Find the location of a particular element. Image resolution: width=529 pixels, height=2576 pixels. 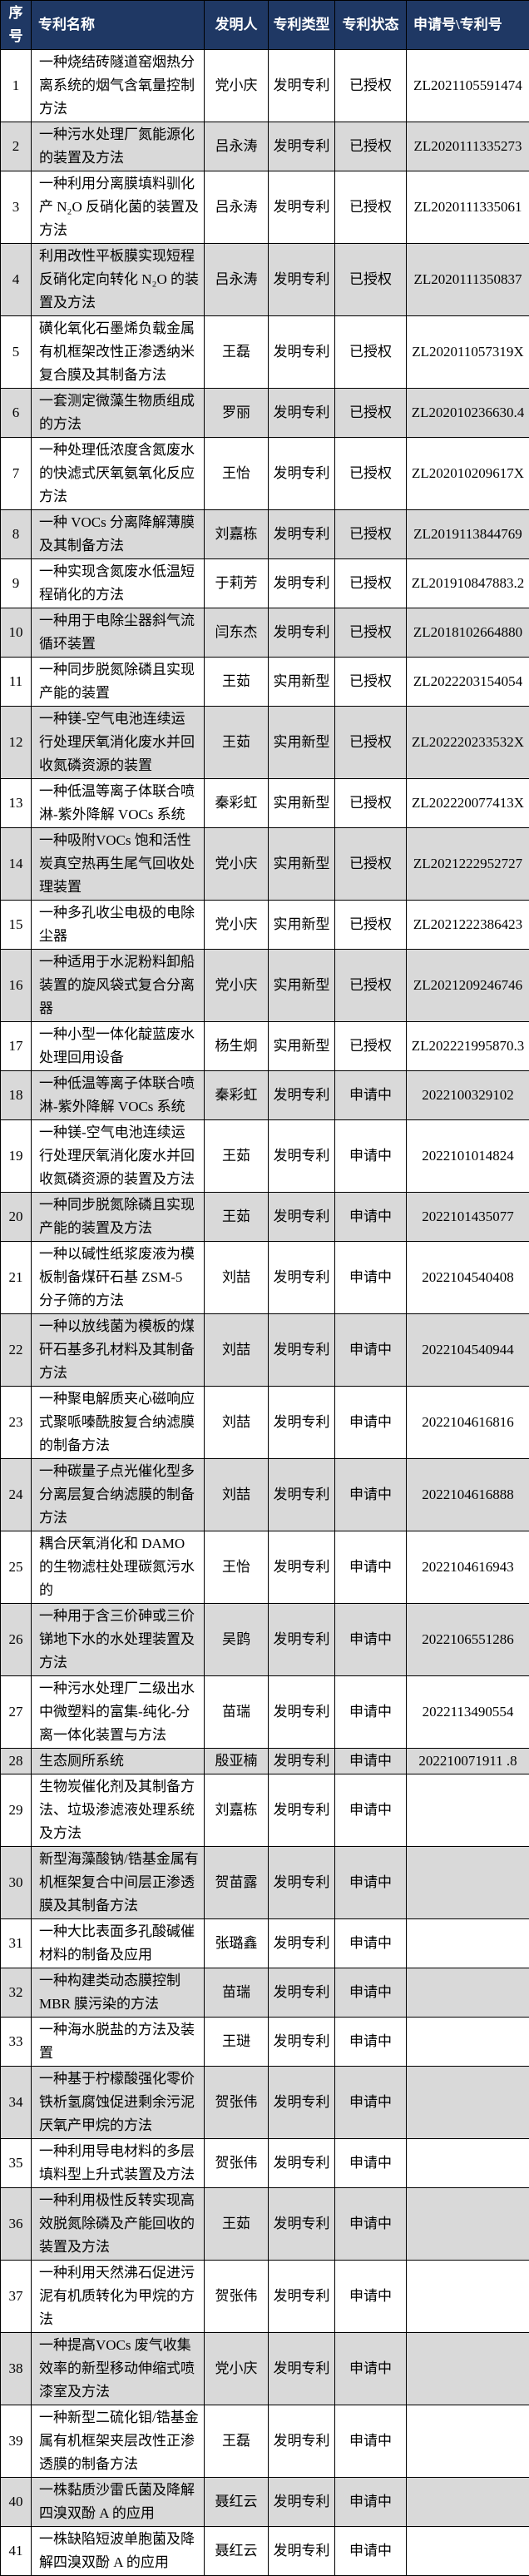

inventor-cell: 张璐鑫 is located at coordinates (237, 1943).